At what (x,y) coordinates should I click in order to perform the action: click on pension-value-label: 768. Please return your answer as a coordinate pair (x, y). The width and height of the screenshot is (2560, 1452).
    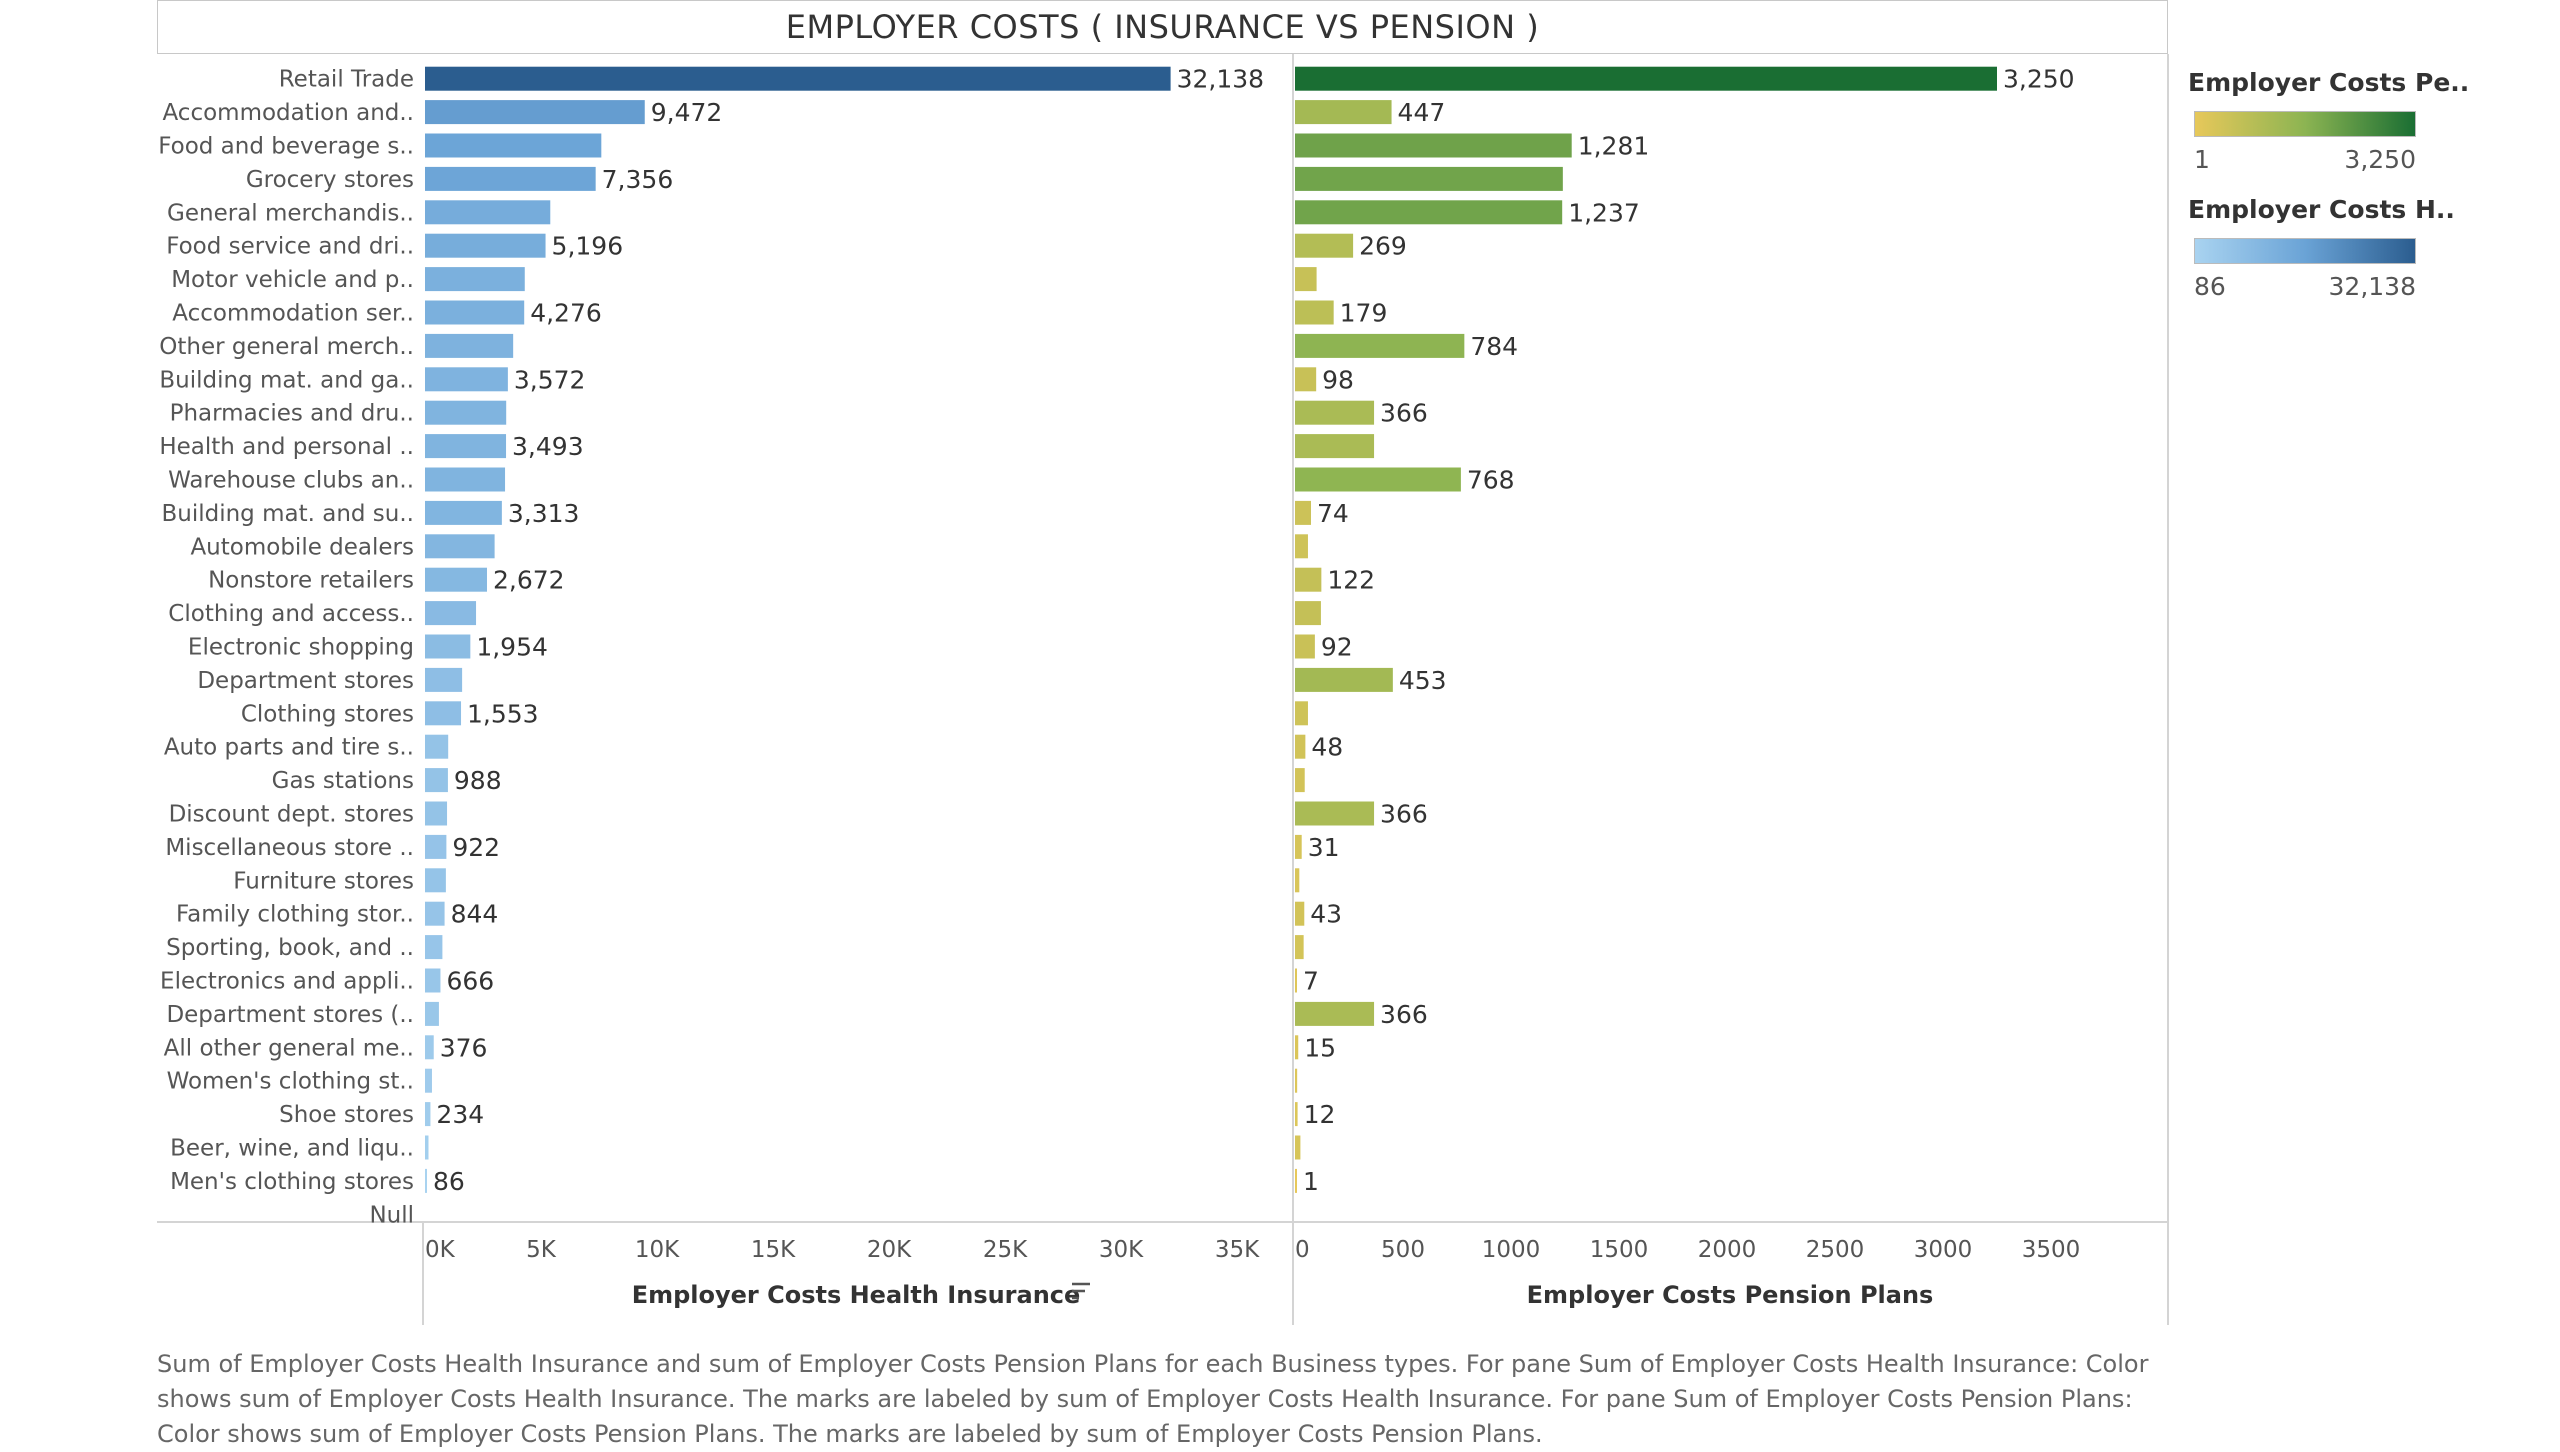
    Looking at the image, I should click on (1491, 480).